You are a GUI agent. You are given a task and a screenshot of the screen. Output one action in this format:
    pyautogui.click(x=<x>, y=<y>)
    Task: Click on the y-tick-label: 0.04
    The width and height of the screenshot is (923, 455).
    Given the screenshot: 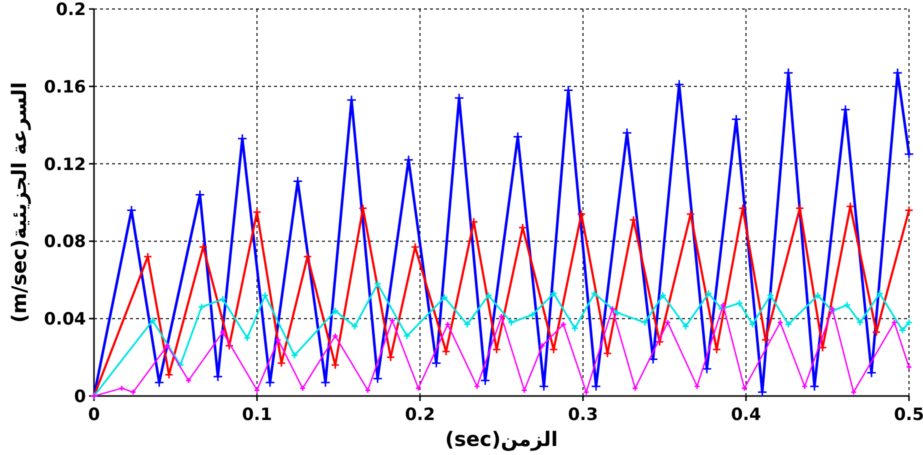 What is the action you would take?
    pyautogui.click(x=65, y=320)
    